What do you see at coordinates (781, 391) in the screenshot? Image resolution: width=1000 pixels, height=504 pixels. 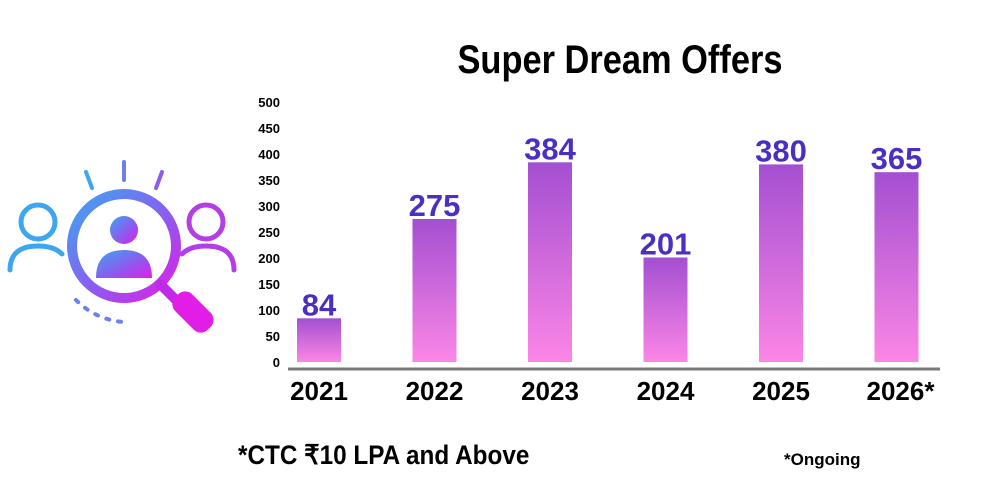 I see `x-tick-label: 2025` at bounding box center [781, 391].